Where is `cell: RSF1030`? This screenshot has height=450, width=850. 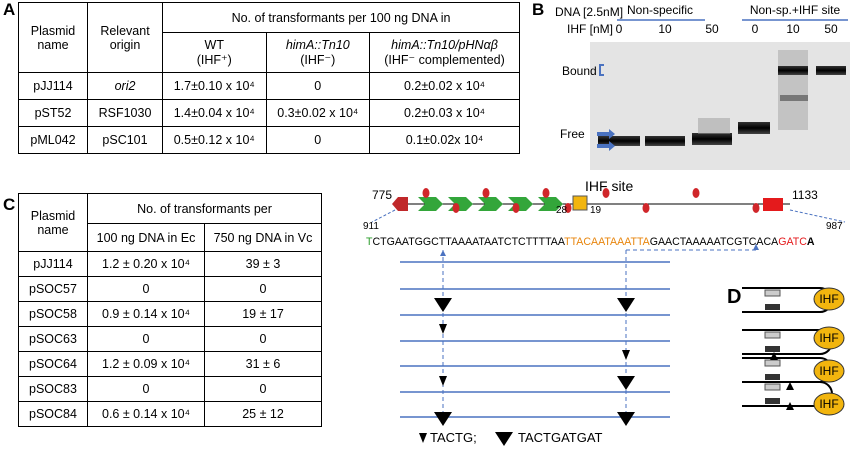 cell: RSF1030 is located at coordinates (125, 113).